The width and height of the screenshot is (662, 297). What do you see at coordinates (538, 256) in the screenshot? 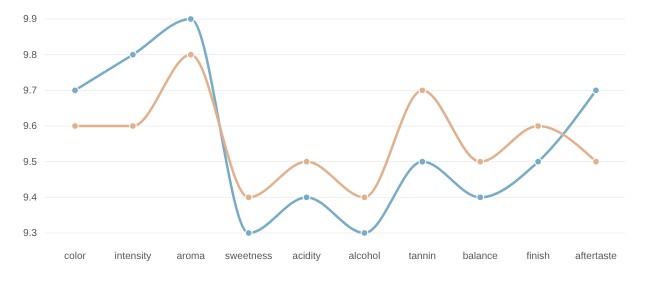
I see `x-tick-label: finish` at bounding box center [538, 256].